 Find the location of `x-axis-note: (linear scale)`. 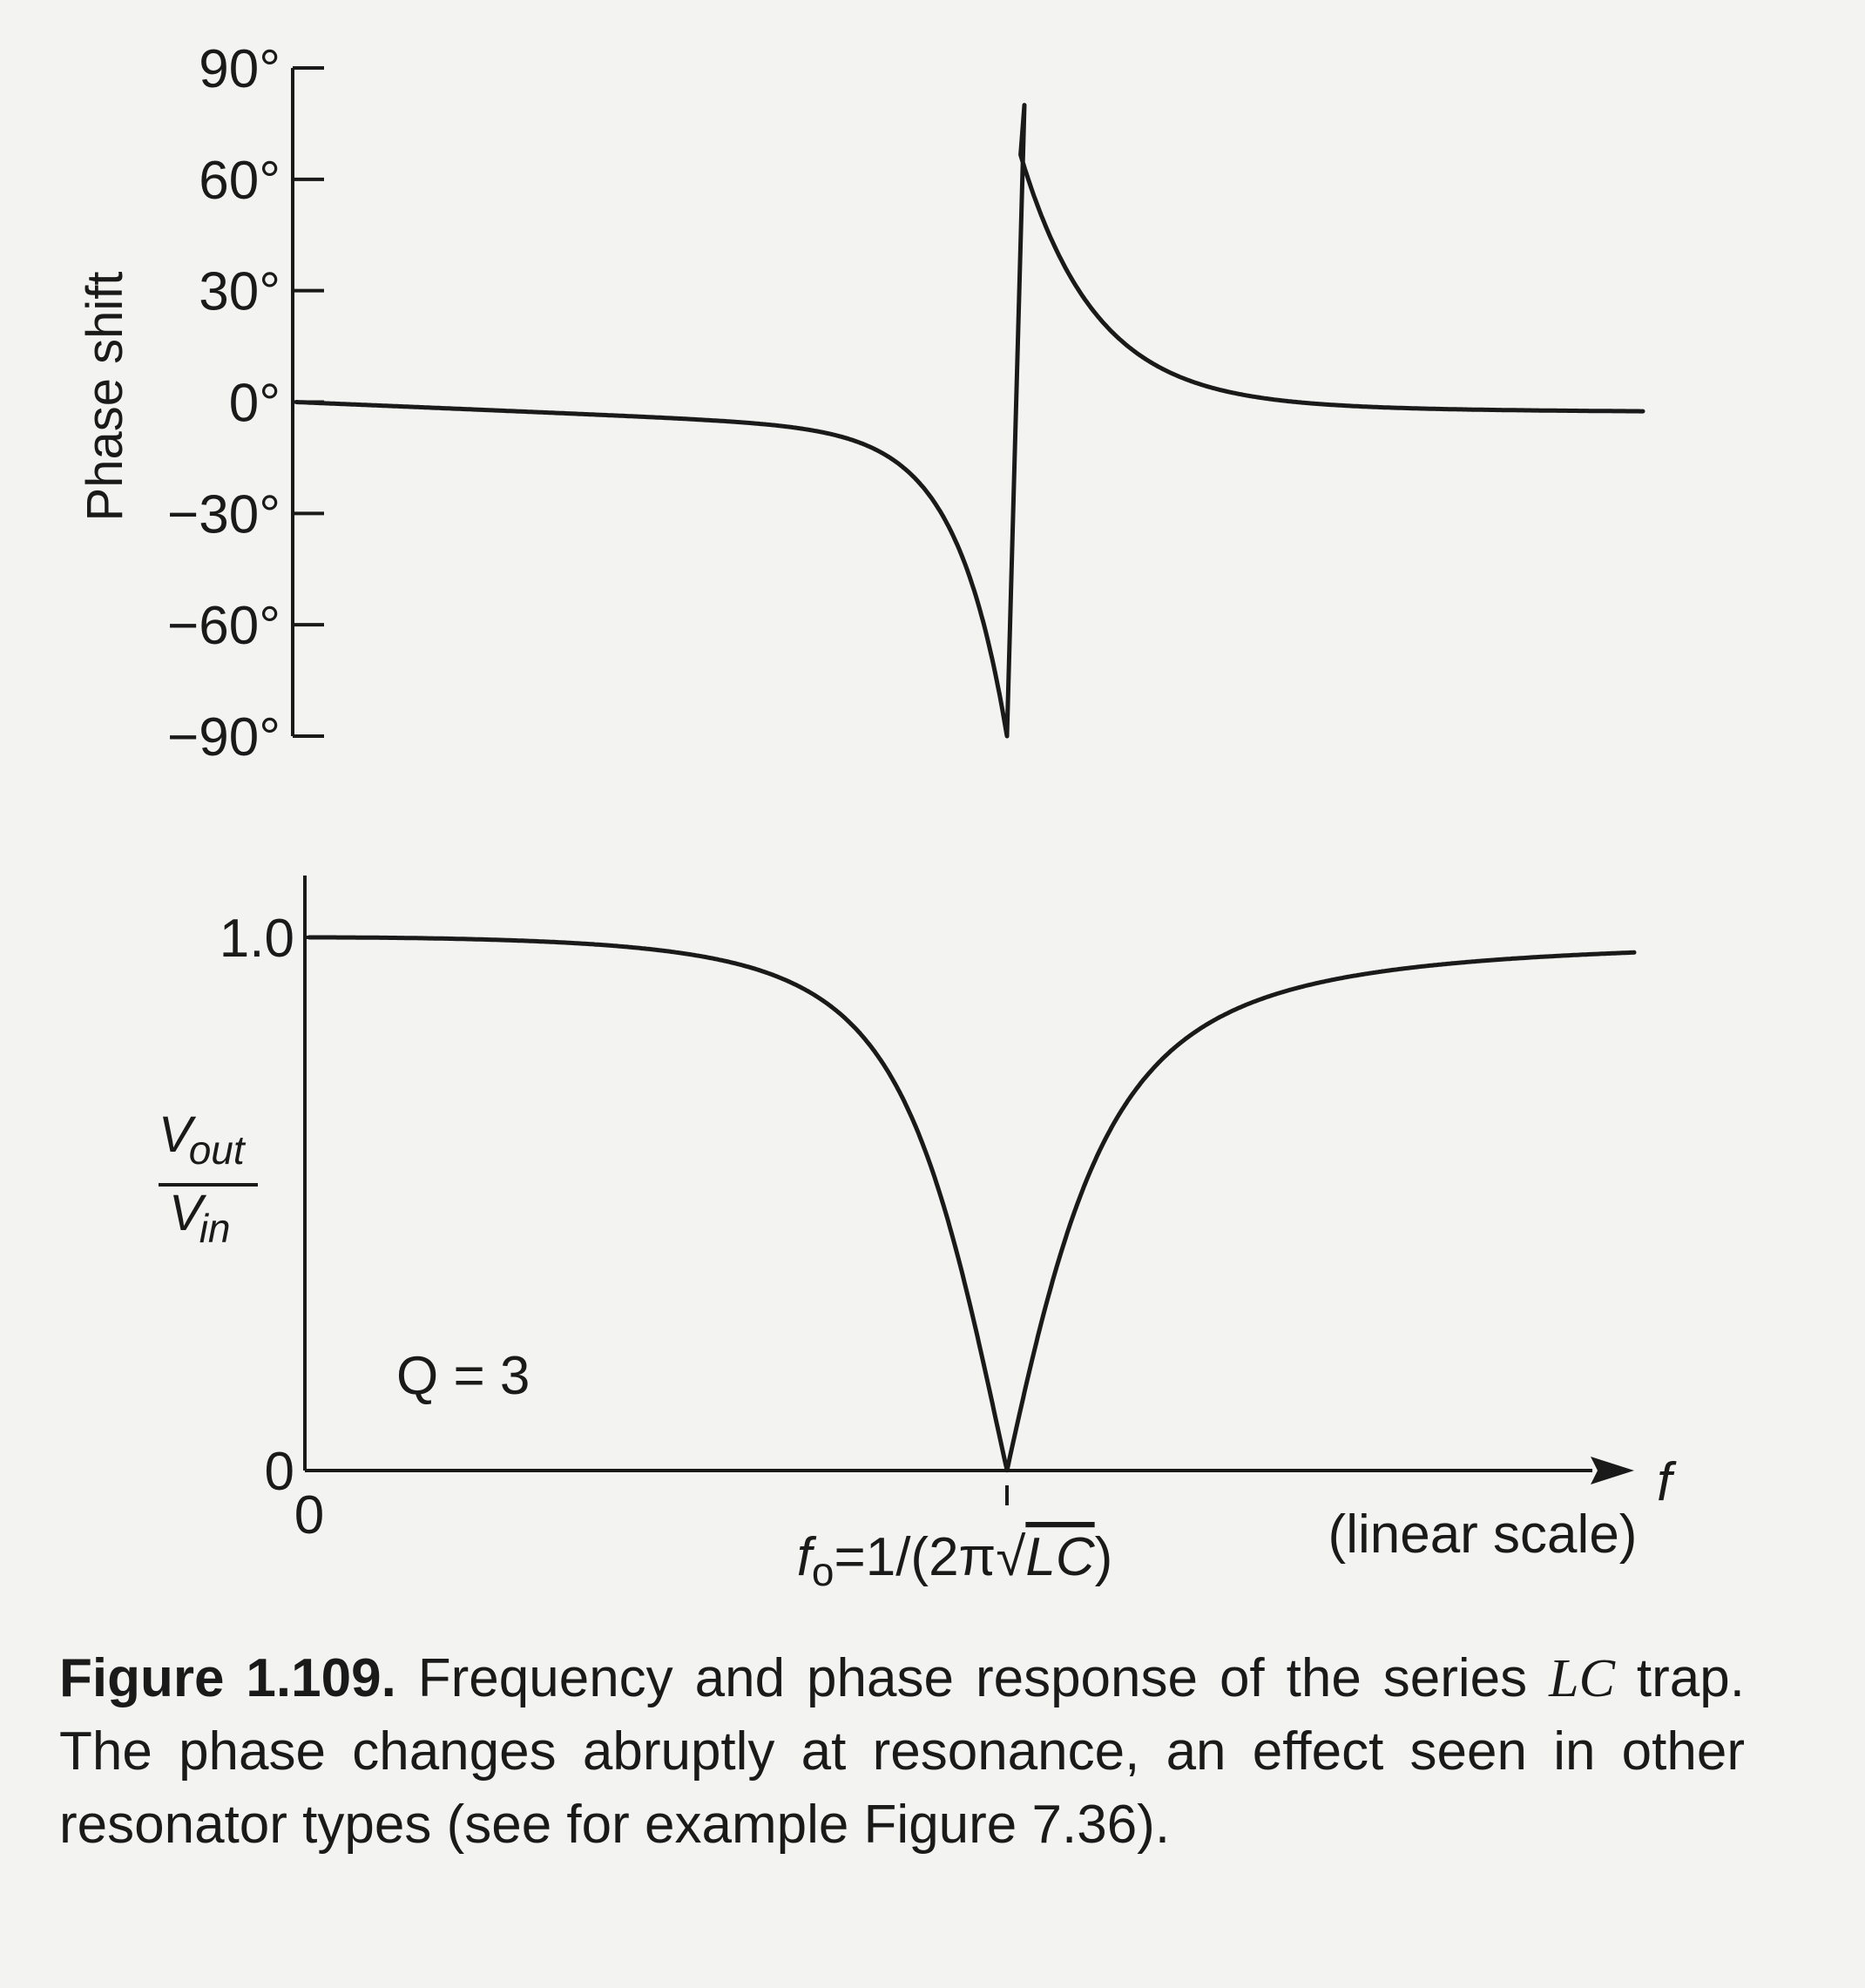

x-axis-note: (linear scale) is located at coordinates (1483, 1535).